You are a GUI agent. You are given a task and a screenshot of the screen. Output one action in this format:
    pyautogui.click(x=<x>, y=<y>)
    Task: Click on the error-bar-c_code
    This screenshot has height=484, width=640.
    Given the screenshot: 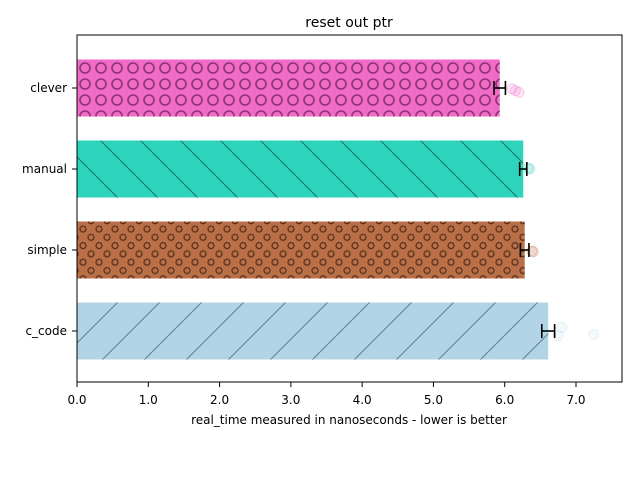 What is the action you would take?
    pyautogui.click(x=548, y=331)
    